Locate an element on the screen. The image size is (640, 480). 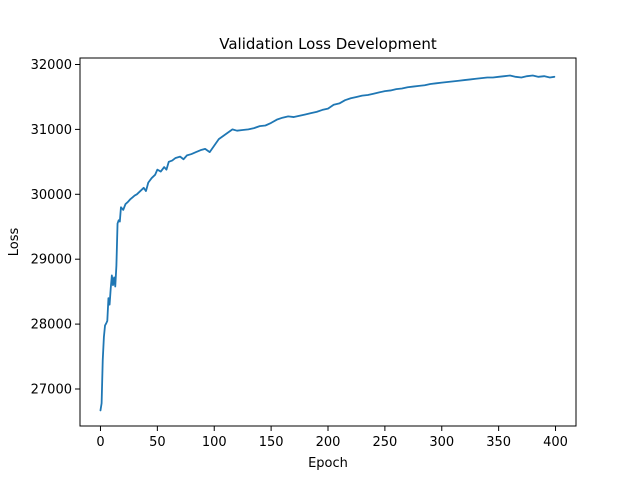
y-axis-label: Loss is located at coordinates (14, 242).